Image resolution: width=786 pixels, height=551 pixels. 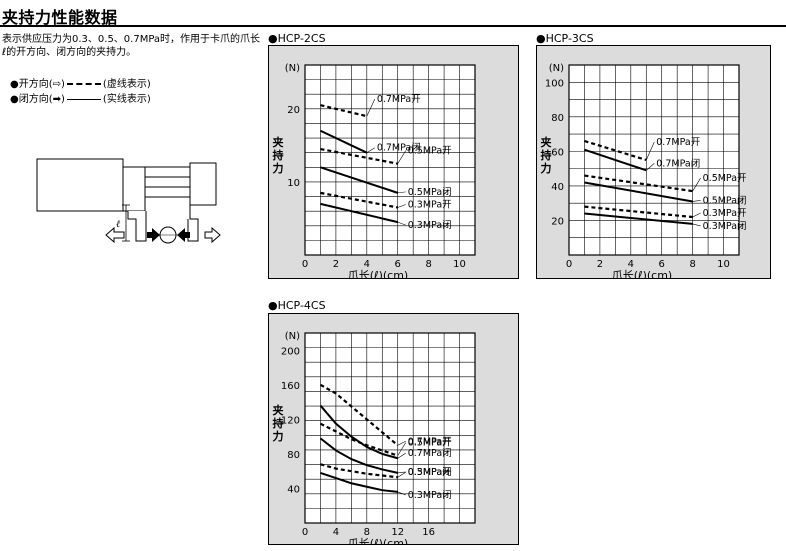 I want to click on chart-title-hcp3cs: ●HCP-3CS, so click(x=565, y=38).